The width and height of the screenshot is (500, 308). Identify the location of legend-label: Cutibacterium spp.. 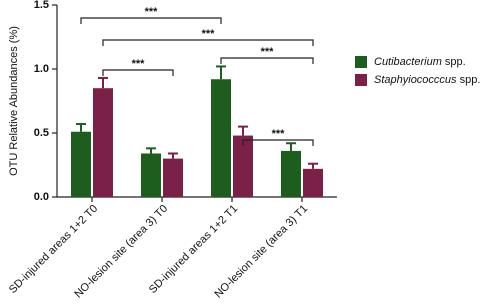
(420, 62).